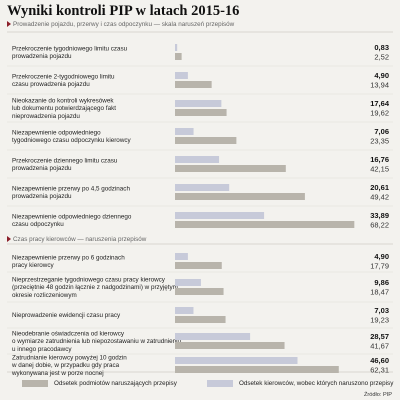 The width and height of the screenshot is (400, 400). What do you see at coordinates (381, 282) in the screenshot?
I see `value-label-drivers: 9,86` at bounding box center [381, 282].